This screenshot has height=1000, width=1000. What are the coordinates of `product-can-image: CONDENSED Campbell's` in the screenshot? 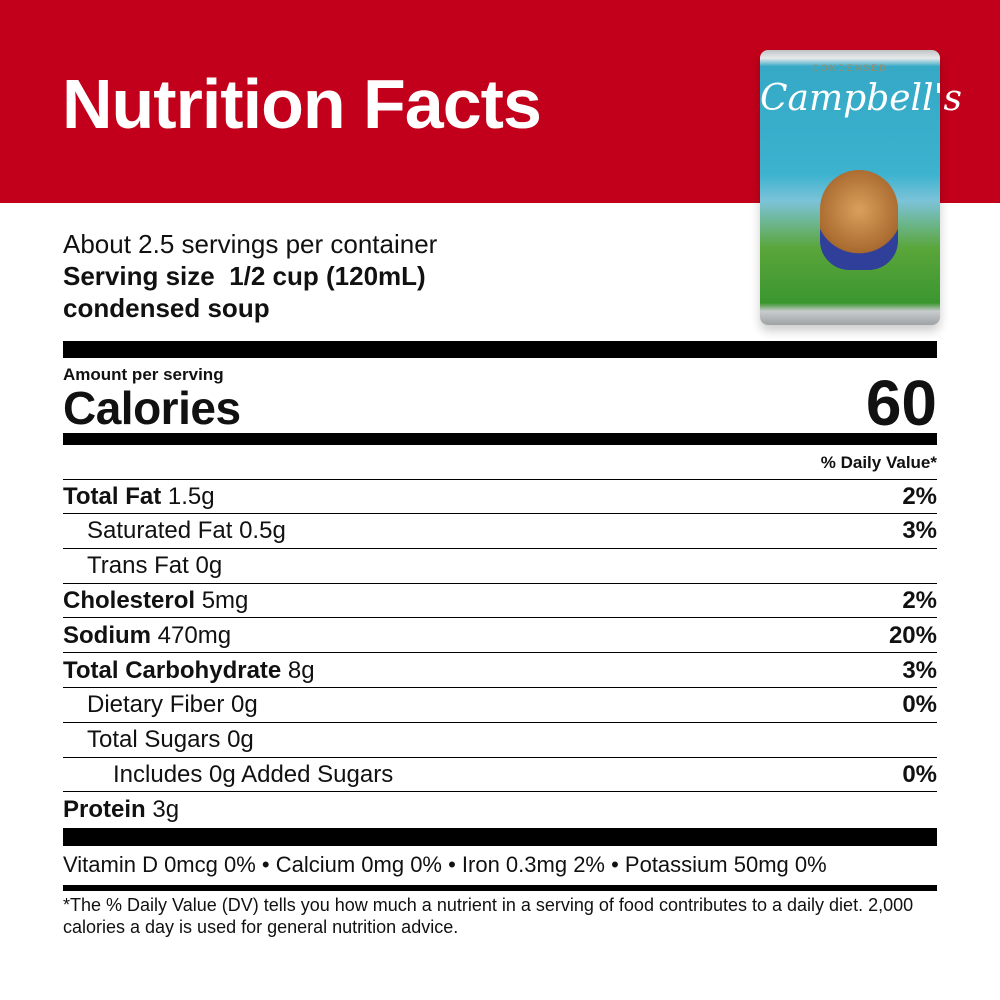 It's located at (861, 187).